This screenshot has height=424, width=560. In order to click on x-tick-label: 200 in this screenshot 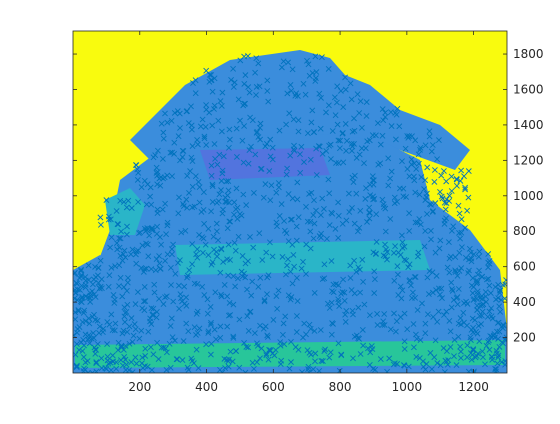, I will do `click(139, 387)`.